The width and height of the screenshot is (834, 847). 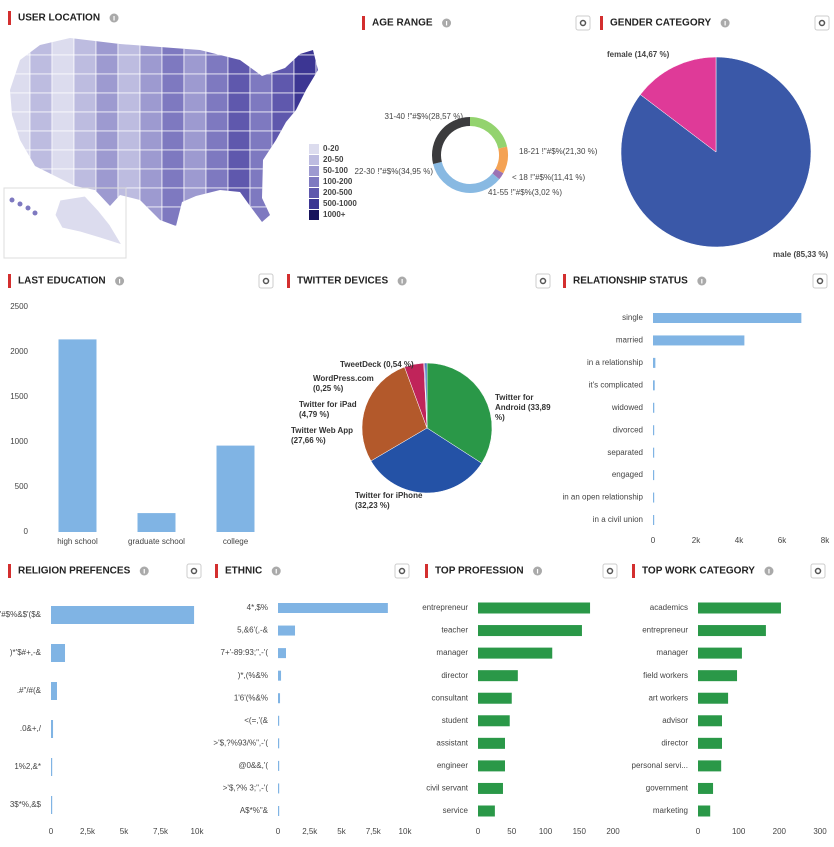 What do you see at coordinates (19, 396) in the screenshot?
I see `y-tick-label: 1500` at bounding box center [19, 396].